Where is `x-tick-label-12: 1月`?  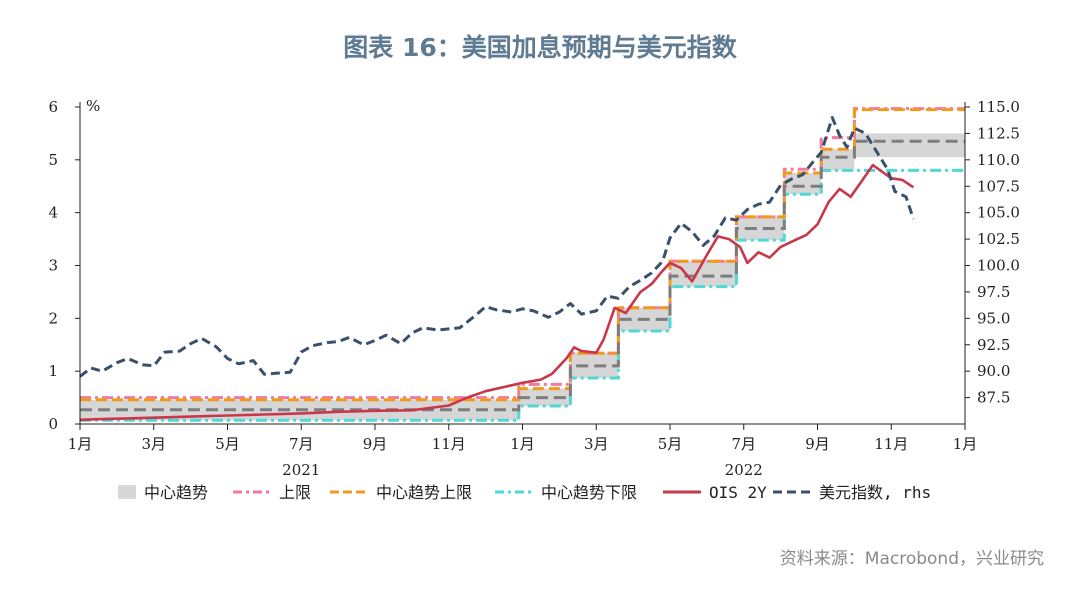
x-tick-label-12: 1月 is located at coordinates (965, 444).